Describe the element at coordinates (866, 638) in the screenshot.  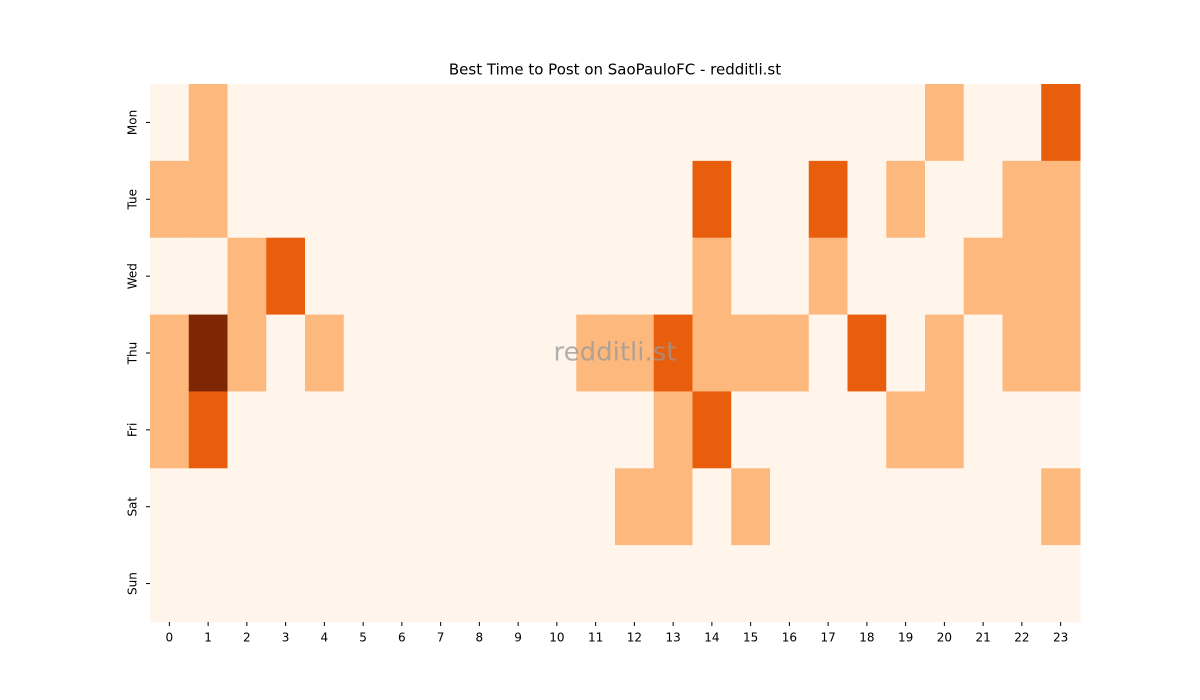
I see `x-tick-label: 18` at that location.